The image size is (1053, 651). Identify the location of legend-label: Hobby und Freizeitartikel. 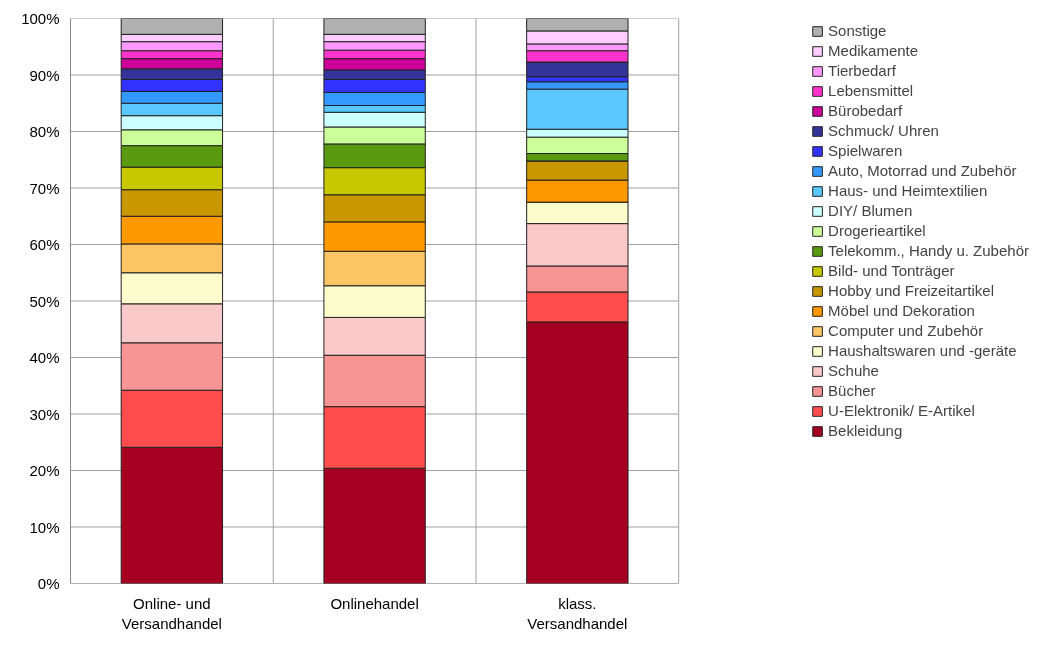
(911, 290).